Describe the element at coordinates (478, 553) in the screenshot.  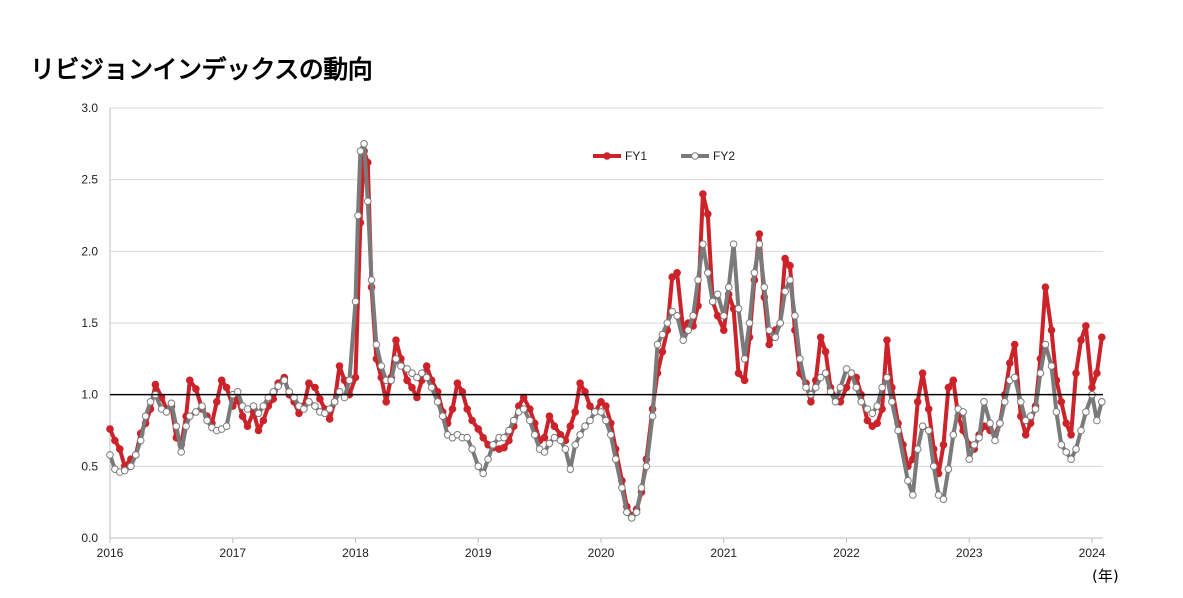
I see `x-tick-label: 2019` at that location.